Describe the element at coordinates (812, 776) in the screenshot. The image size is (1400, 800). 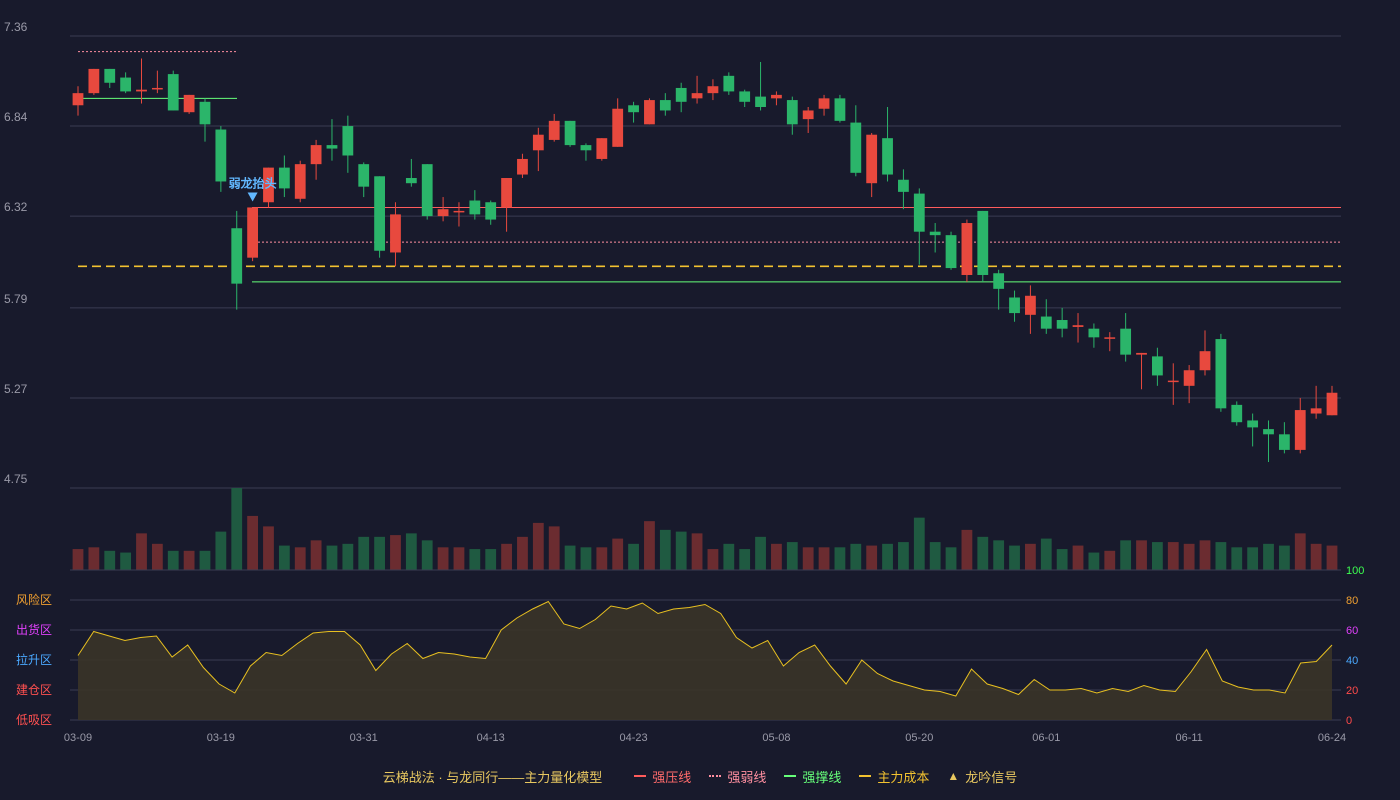
I see `legend-support: 强撑线` at that location.